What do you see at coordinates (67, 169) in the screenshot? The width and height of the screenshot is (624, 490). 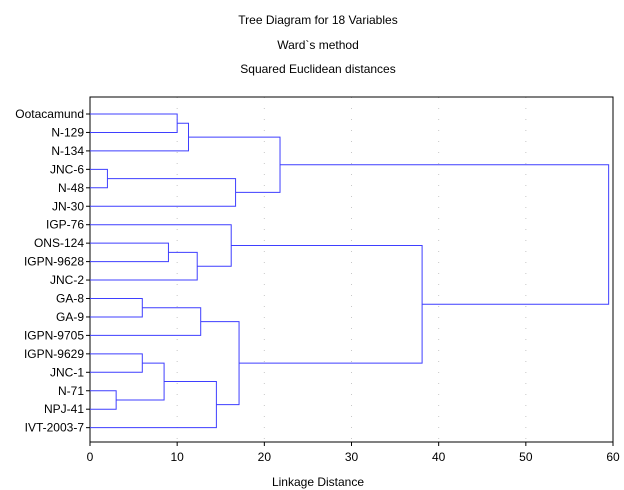 I see `leaf-label: JNC-6` at bounding box center [67, 169].